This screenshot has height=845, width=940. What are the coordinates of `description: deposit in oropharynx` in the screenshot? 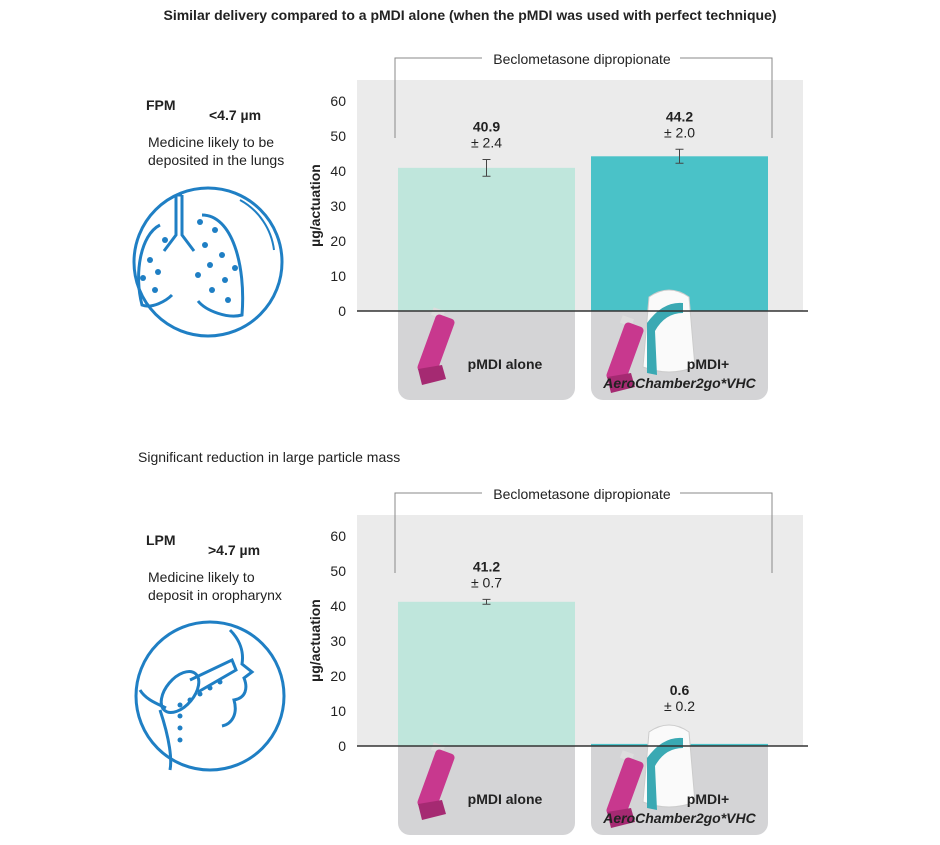 It's located at (215, 595).